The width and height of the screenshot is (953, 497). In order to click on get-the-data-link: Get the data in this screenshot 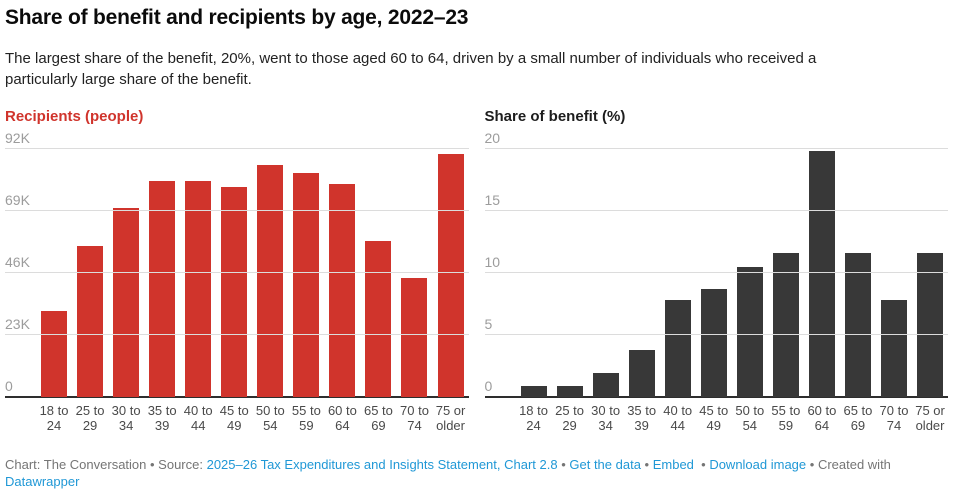, I will do `click(605, 464)`.